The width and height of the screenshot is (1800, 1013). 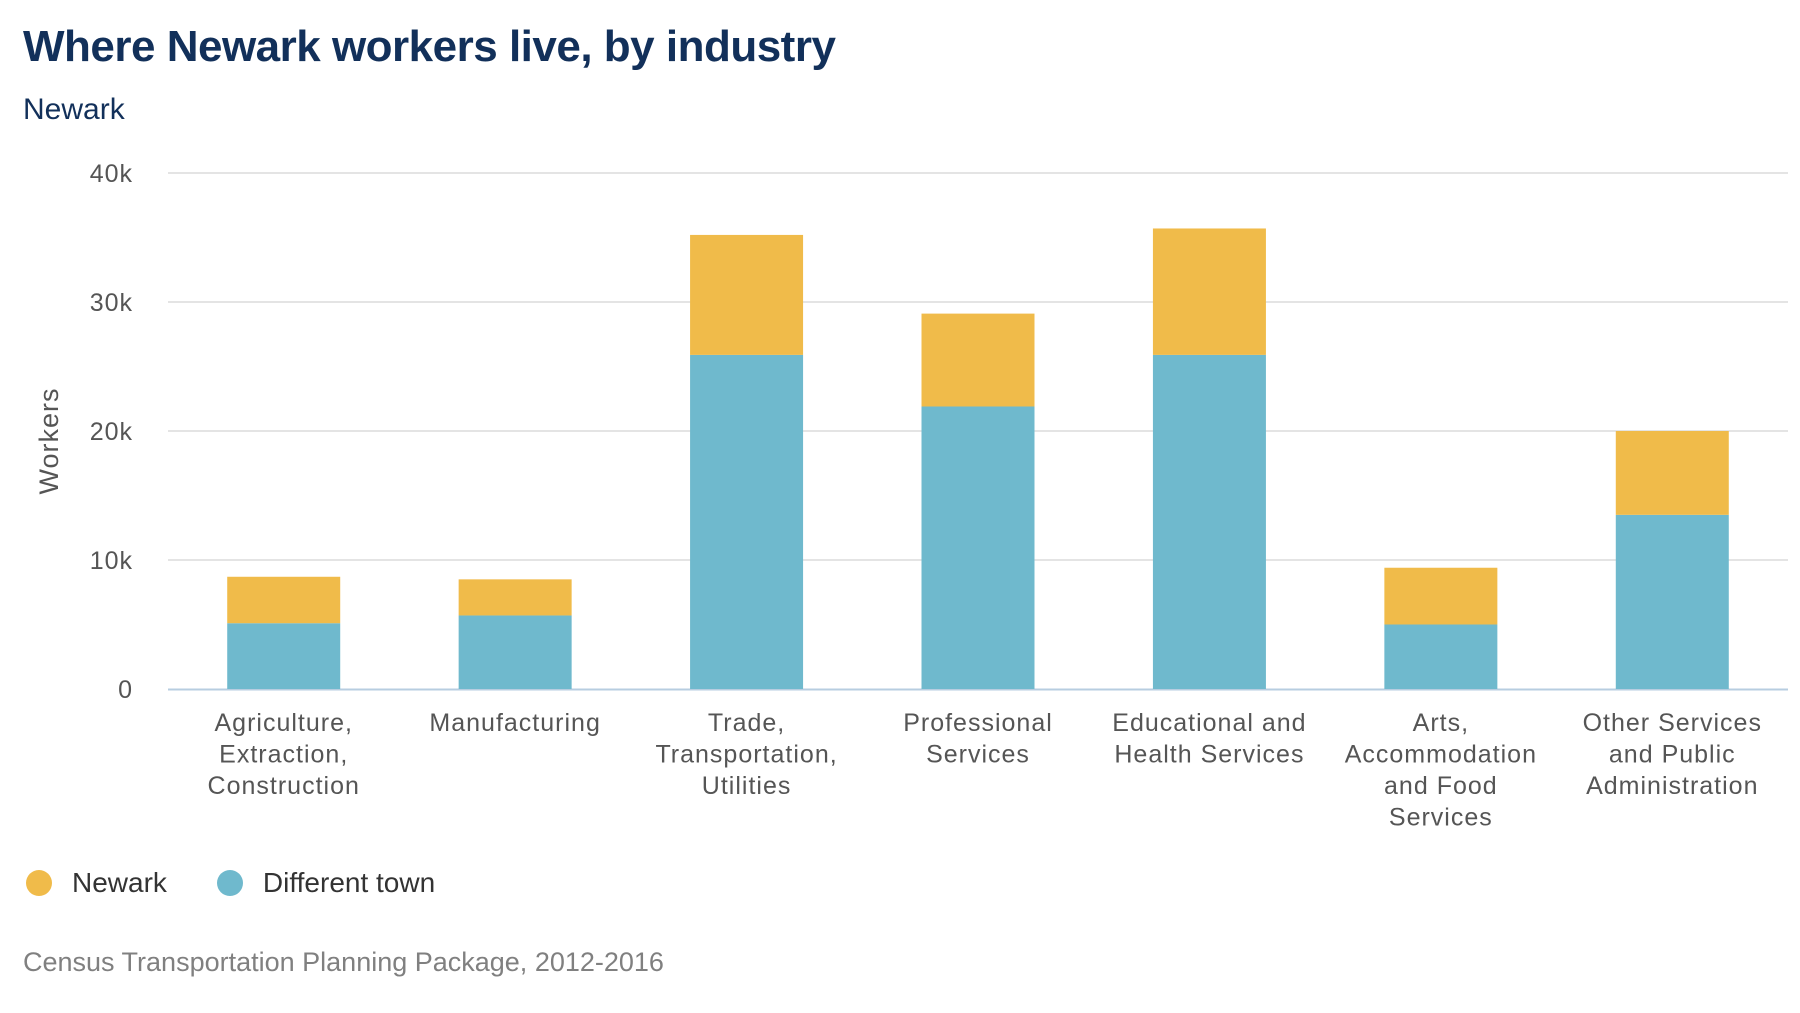 I want to click on y-tick-label: 40k, so click(x=111, y=174).